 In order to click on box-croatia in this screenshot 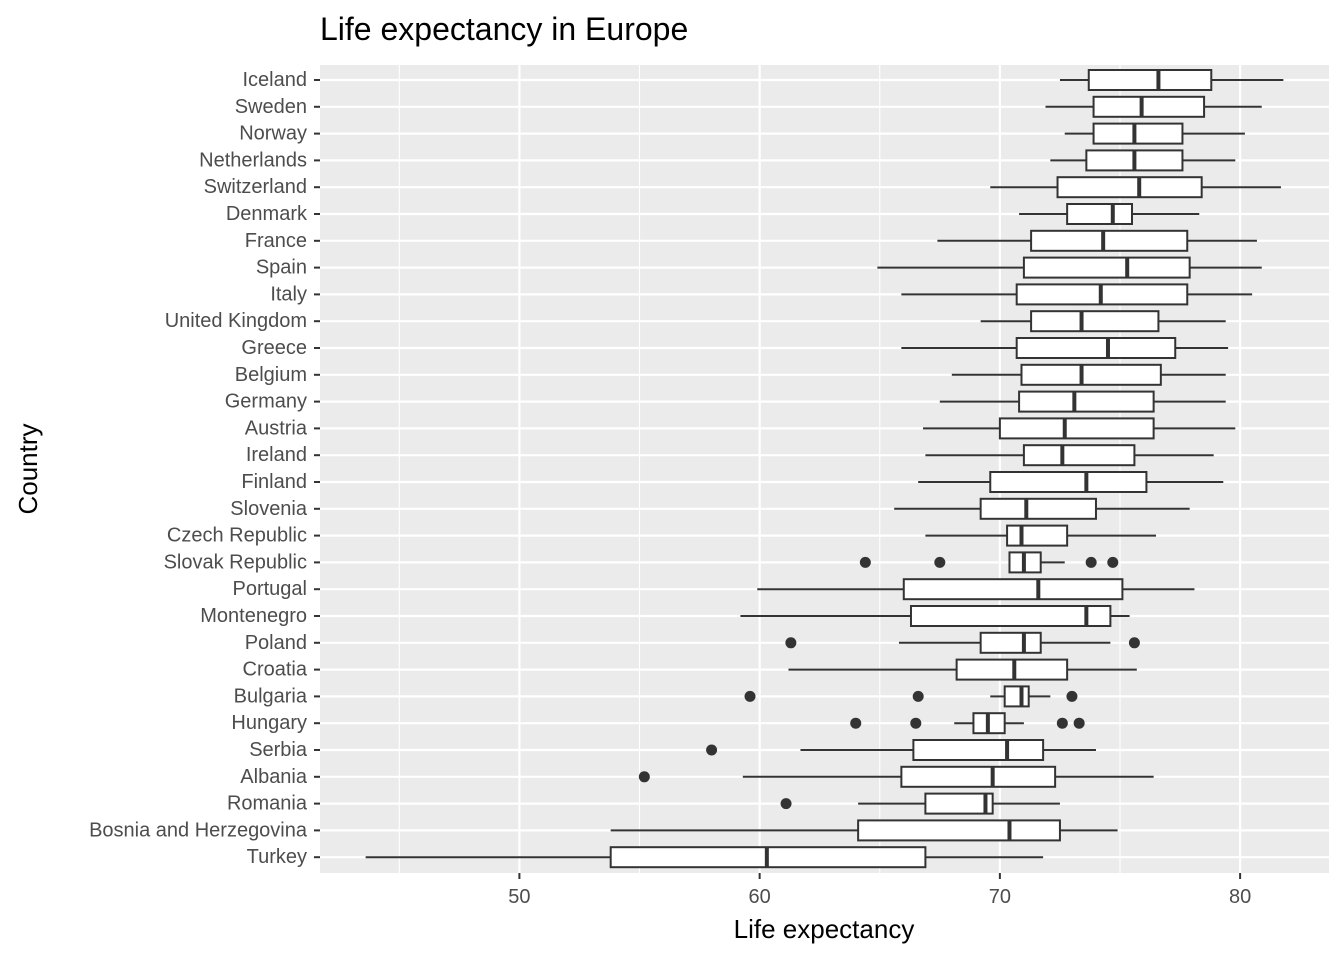, I will do `click(962, 669)`.